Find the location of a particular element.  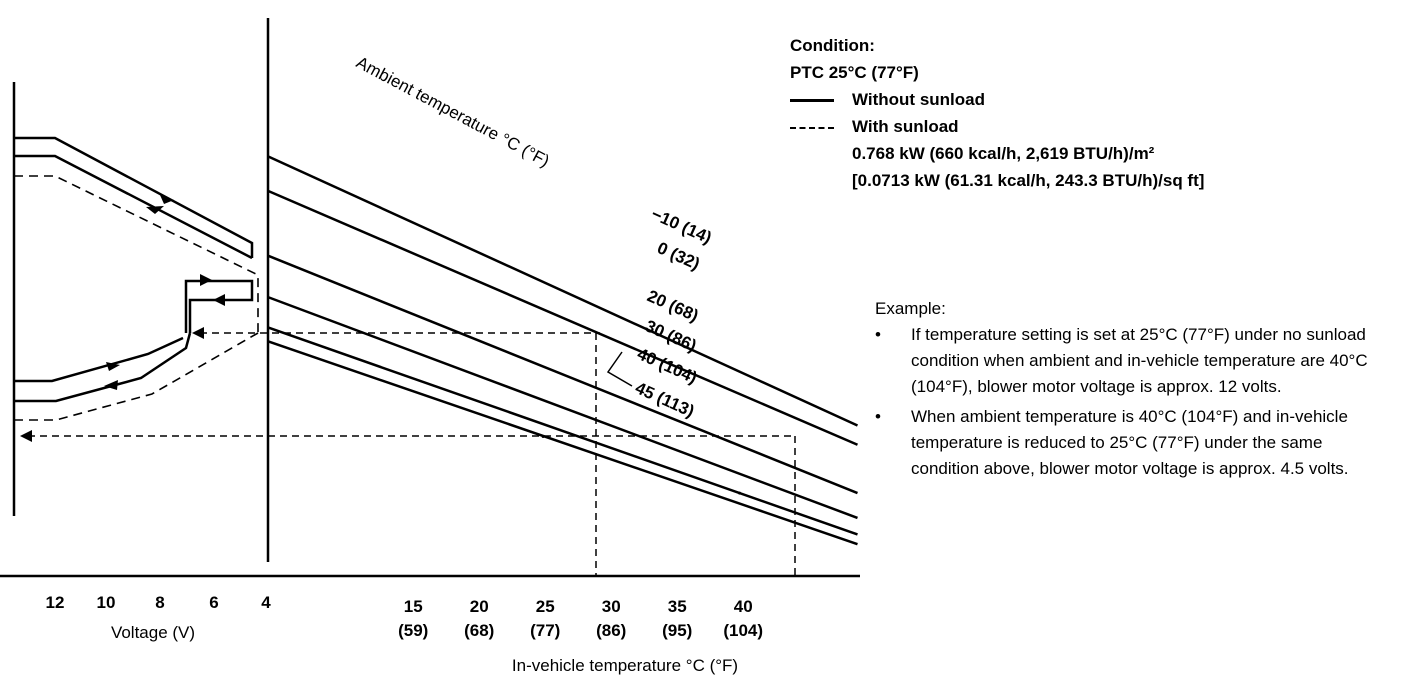

x-tick-label: 15 is located at coordinates (413, 606).